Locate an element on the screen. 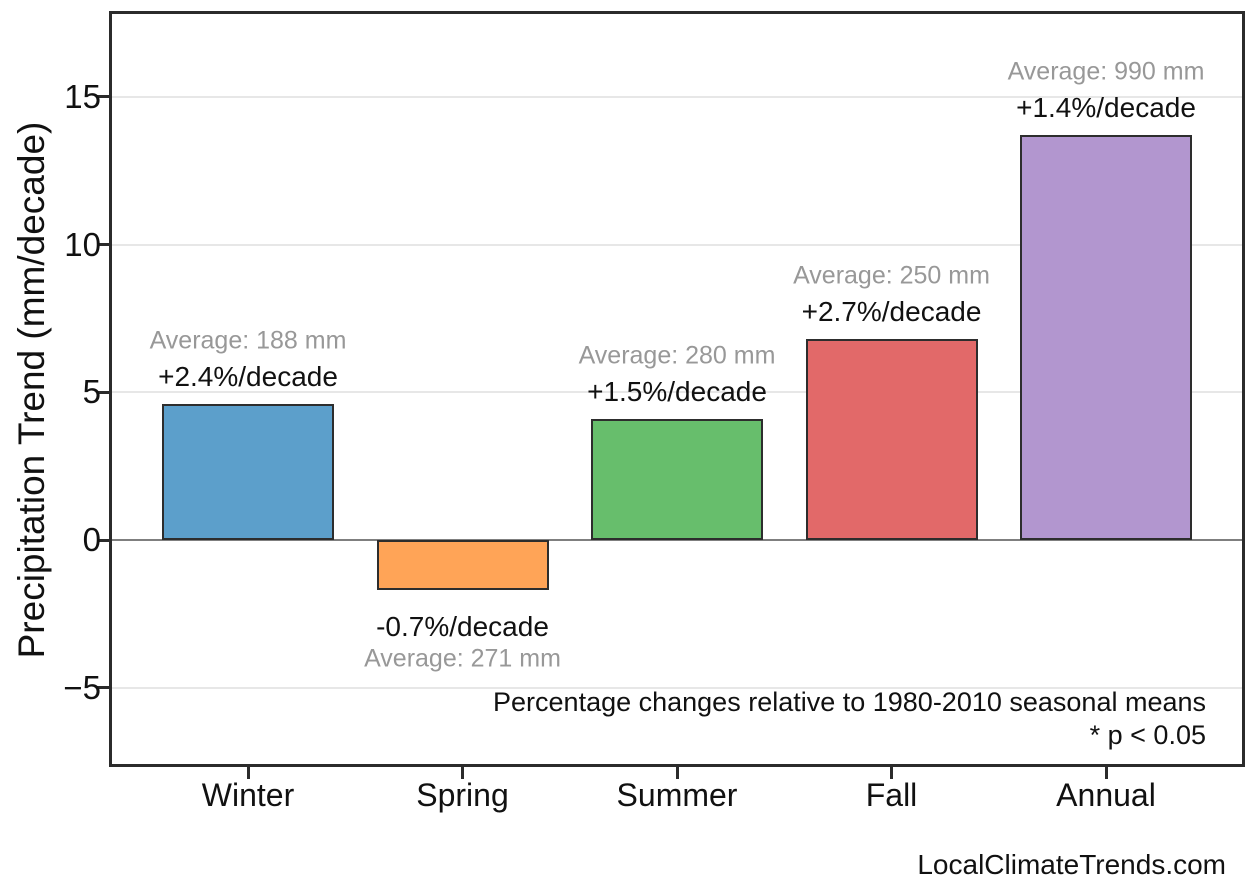  y-tick-label-10: 10 is located at coordinates (82, 244).